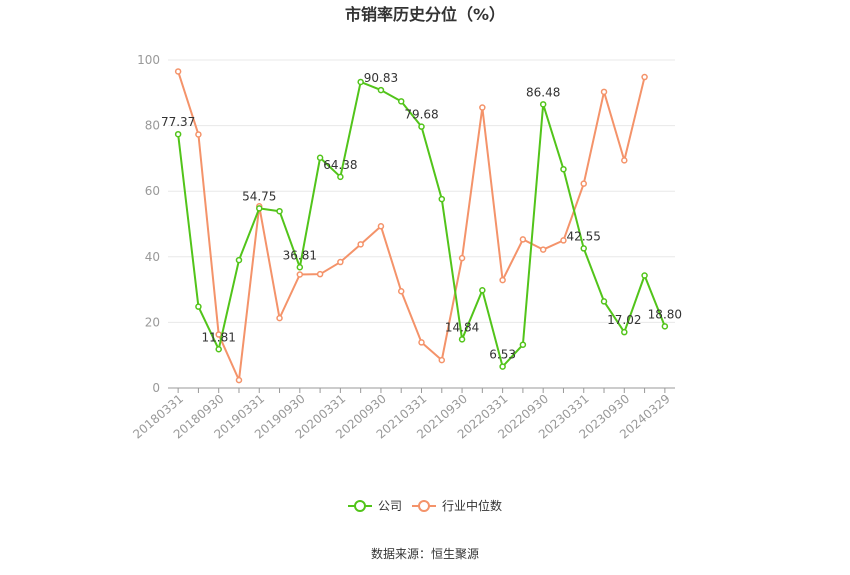  I want to click on company-data-label: 64.38, so click(340, 165).